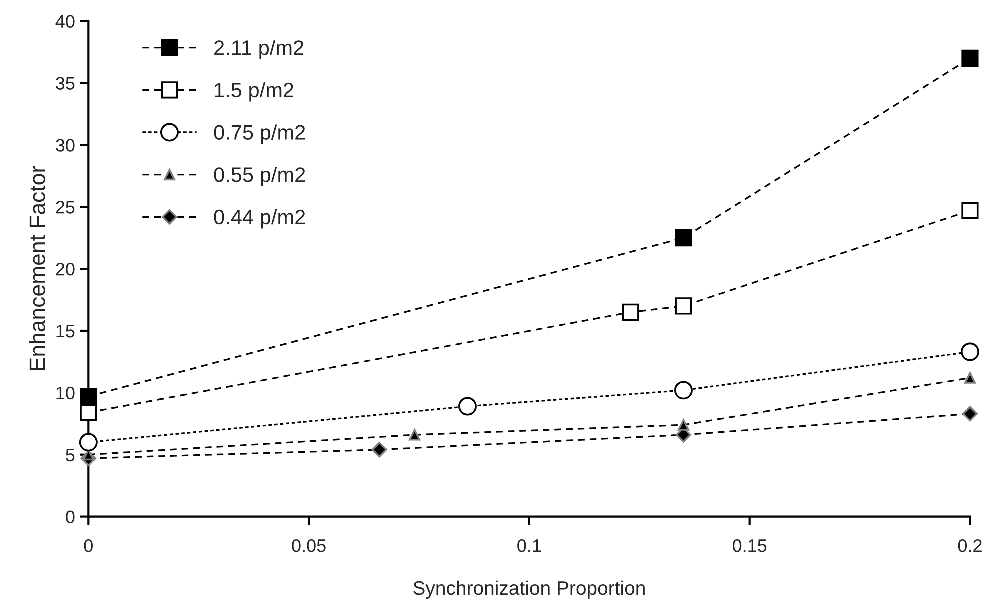  Describe the element at coordinates (260, 176) in the screenshot. I see `legend-label: 0.55 p/m2` at that location.